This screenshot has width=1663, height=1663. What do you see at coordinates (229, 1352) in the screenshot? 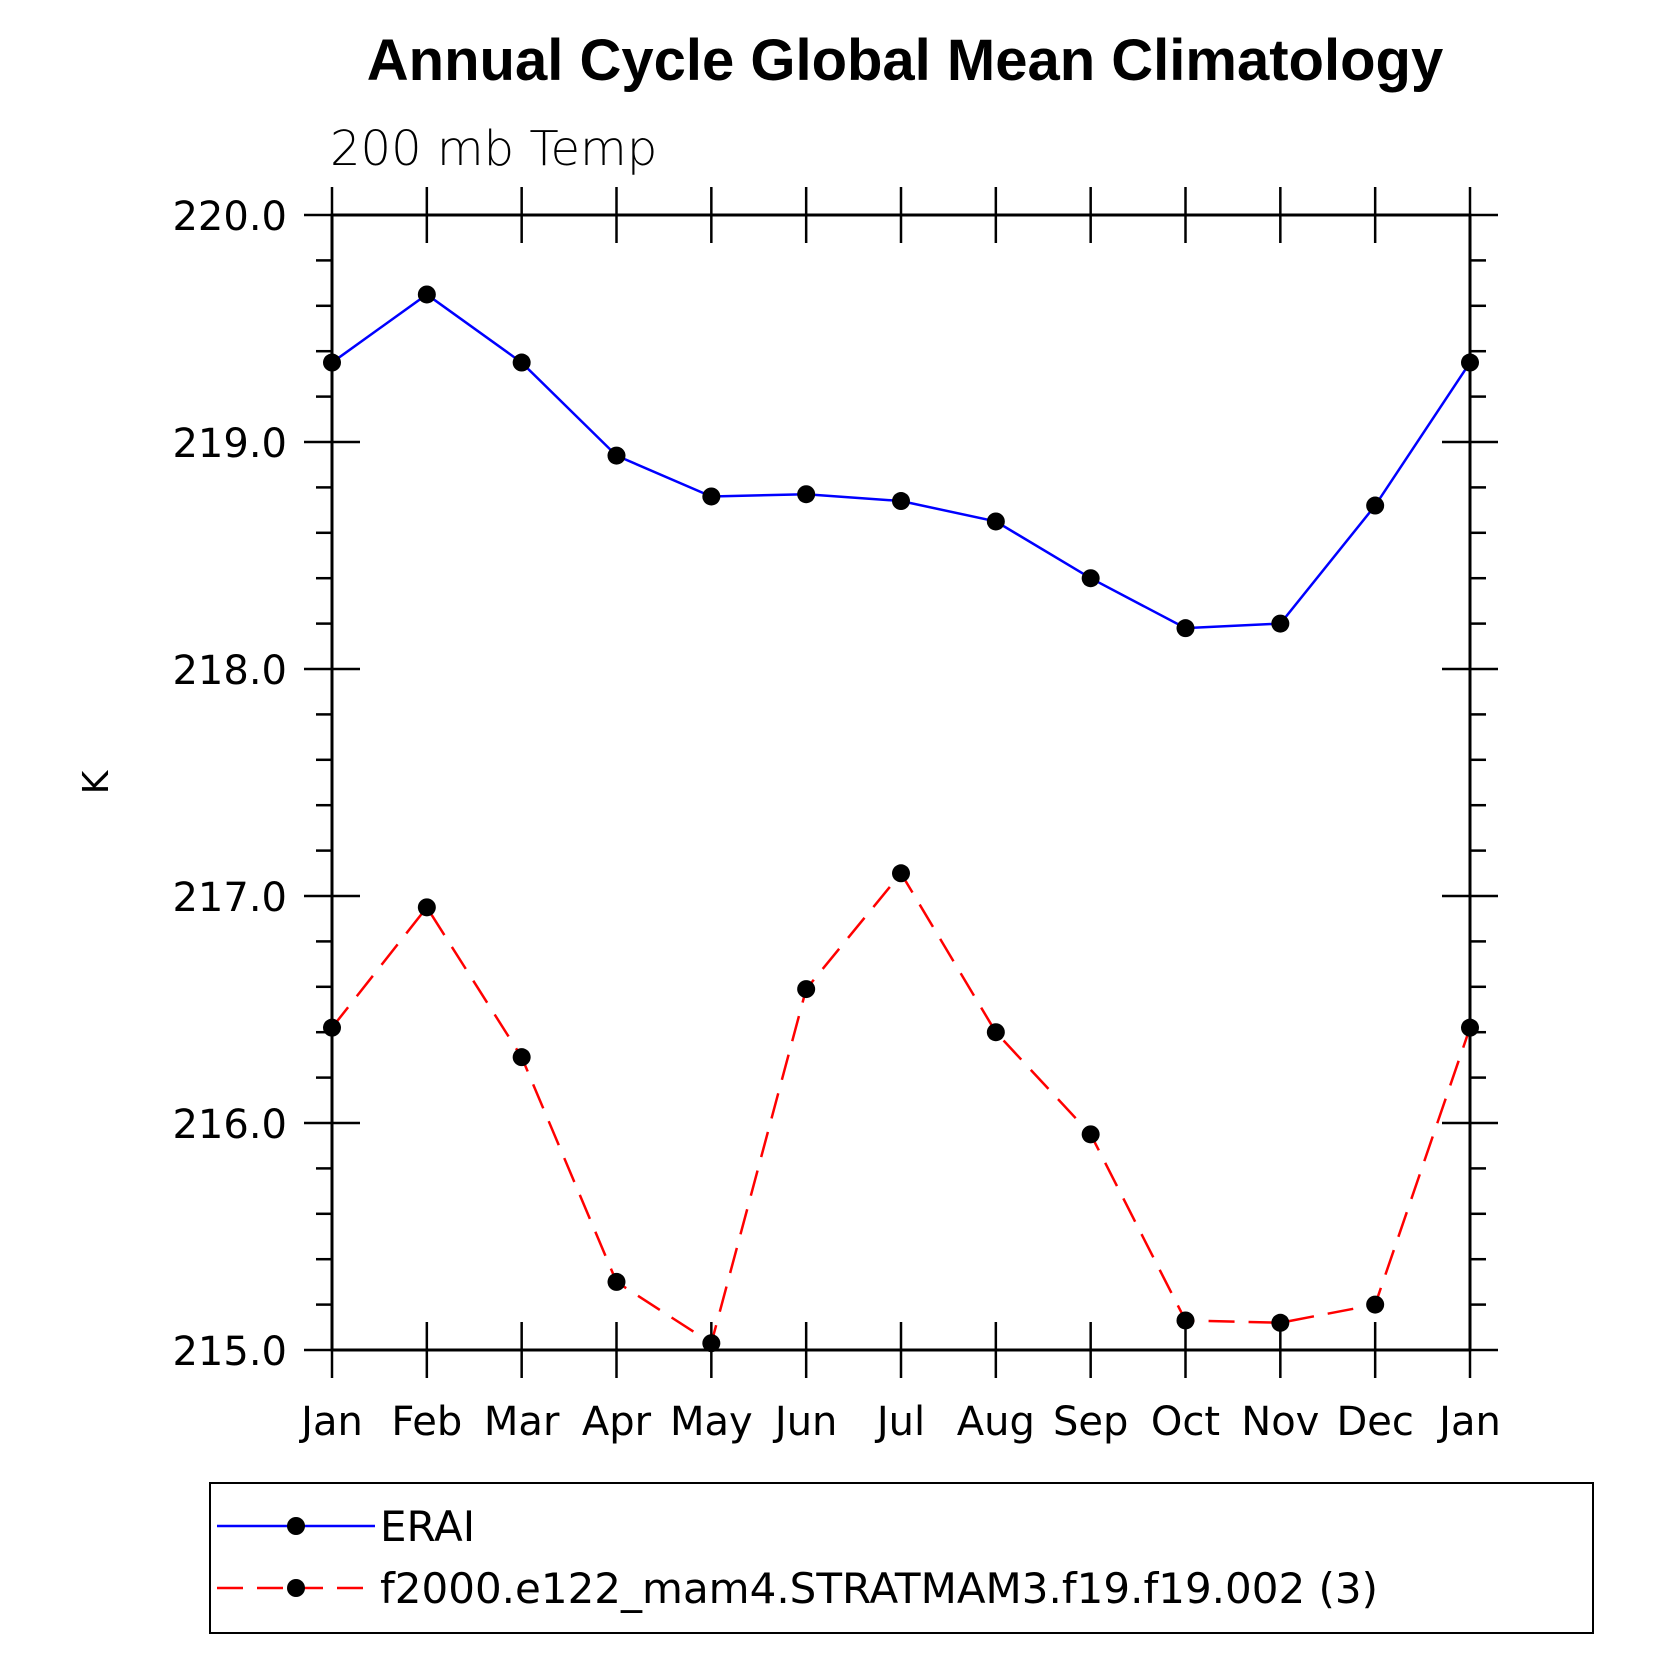
I see `y-tick-label: 215.0` at bounding box center [229, 1352].